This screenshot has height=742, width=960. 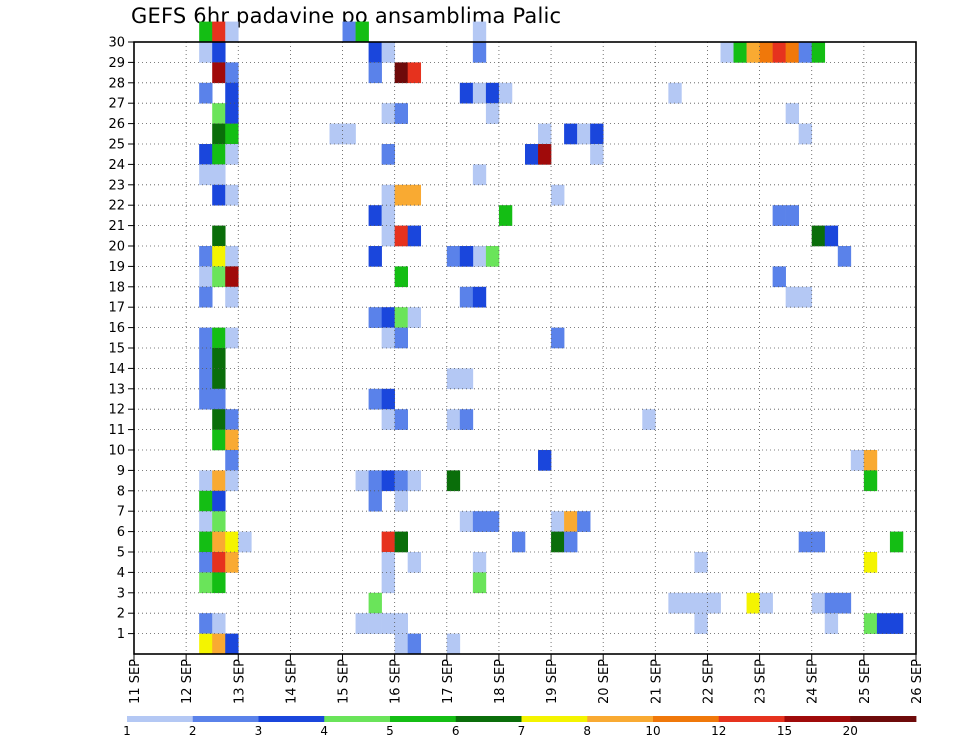 I want to click on x-tick-label: 26 SEP, so click(x=917, y=681).